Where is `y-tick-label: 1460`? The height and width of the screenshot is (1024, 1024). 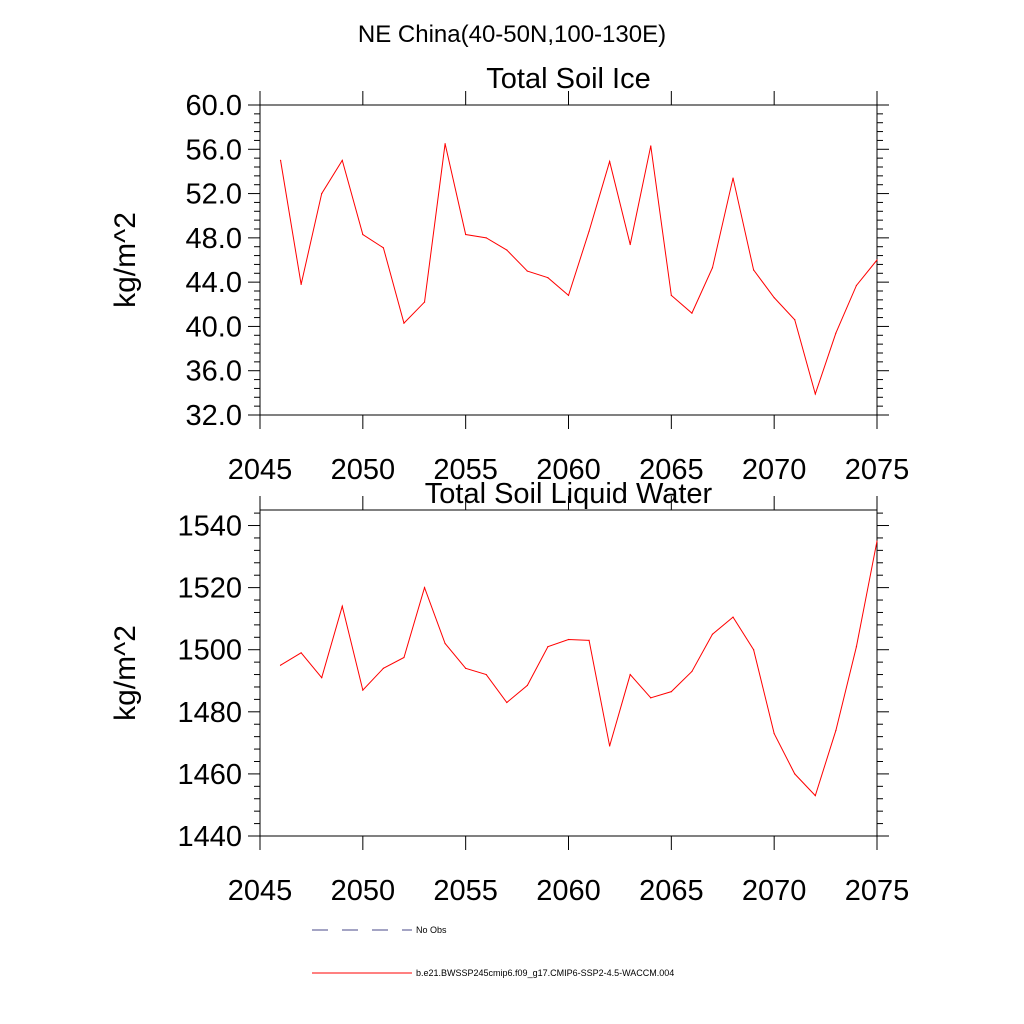 y-tick-label: 1460 is located at coordinates (209, 775).